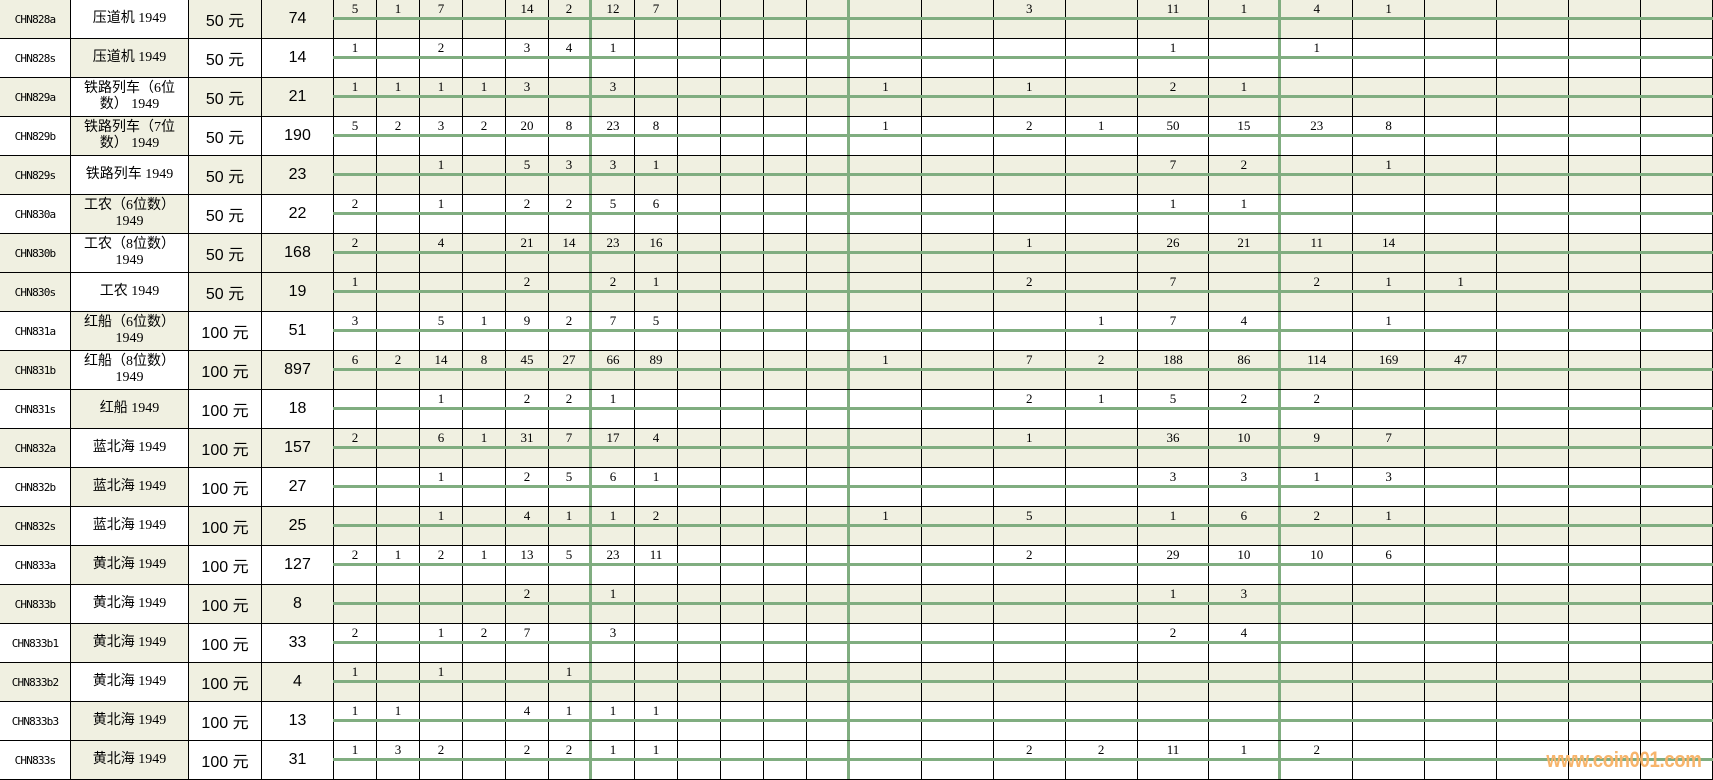 This screenshot has width=1713, height=780. Describe the element at coordinates (1173, 19) in the screenshot. I see `value-cell: 11` at that location.